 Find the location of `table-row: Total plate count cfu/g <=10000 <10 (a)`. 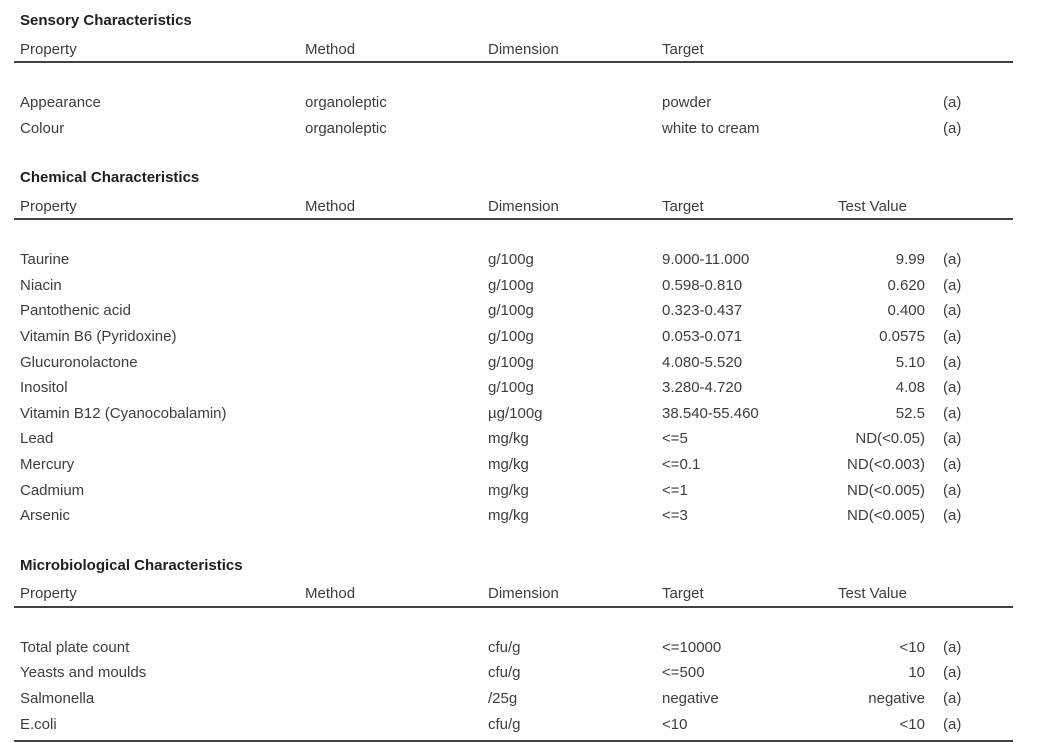

table-row: Total plate count cfu/g <=10000 <10 (a) is located at coordinates (513, 648).